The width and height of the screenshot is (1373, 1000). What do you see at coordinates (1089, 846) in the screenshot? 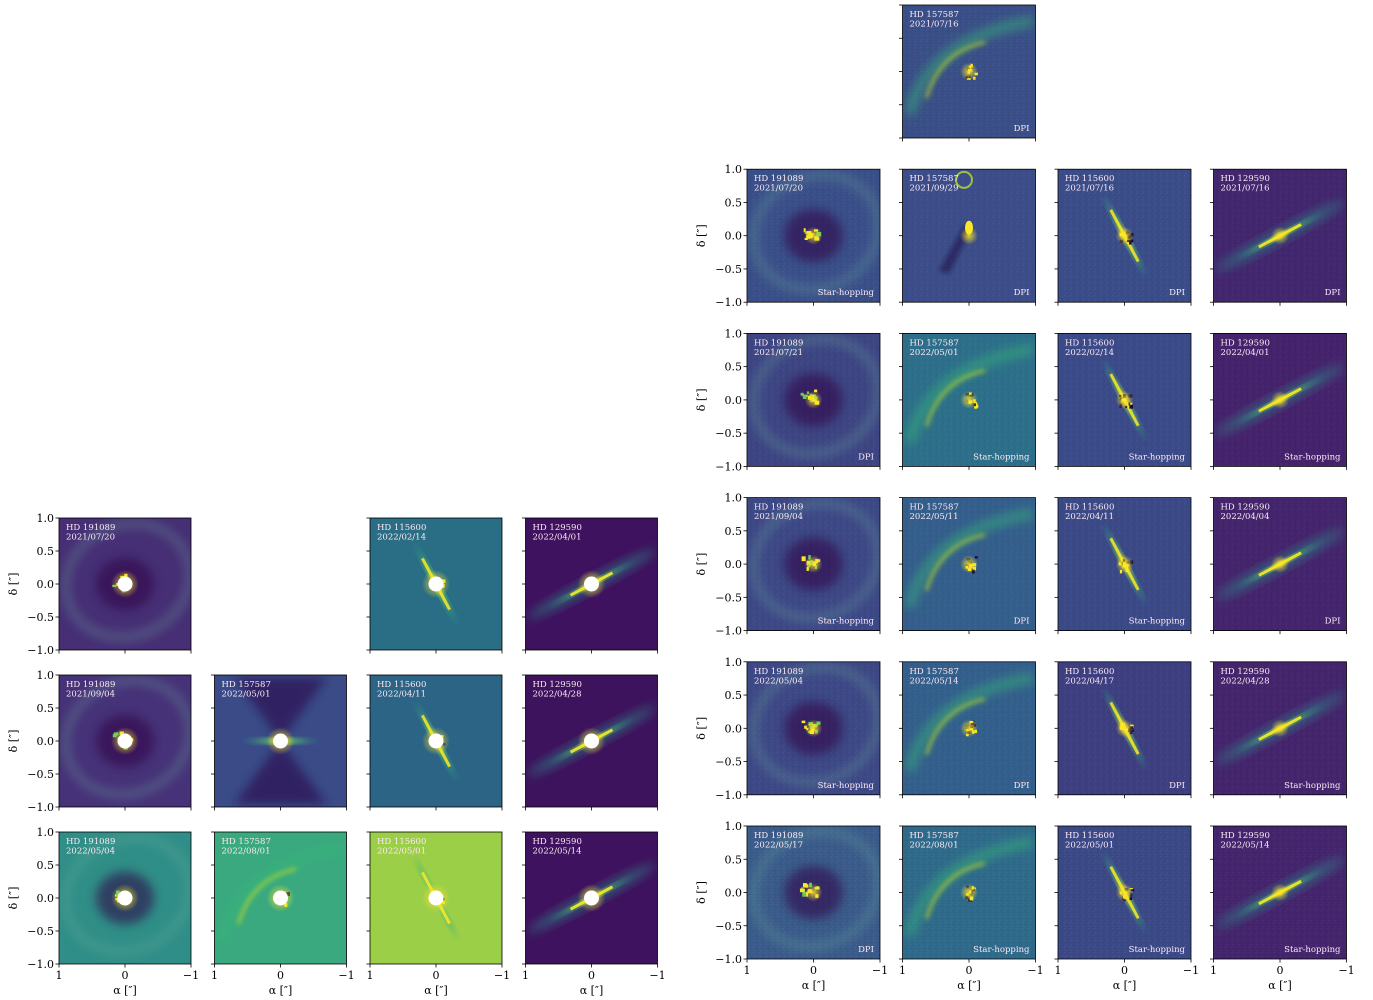
I see `observation-date-label: 2022/05/01` at bounding box center [1089, 846].